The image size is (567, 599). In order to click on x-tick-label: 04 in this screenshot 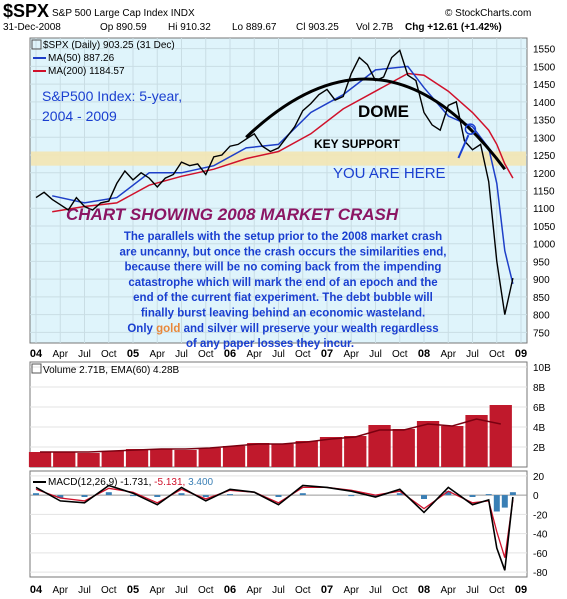, I will do `click(36, 590)`.